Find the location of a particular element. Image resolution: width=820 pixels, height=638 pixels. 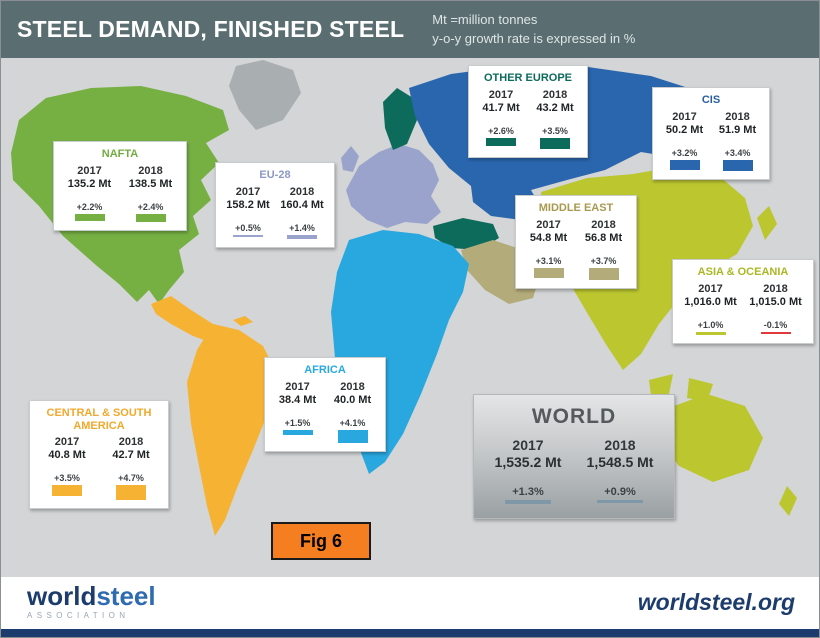

map-region-japan is located at coordinates (767, 223).